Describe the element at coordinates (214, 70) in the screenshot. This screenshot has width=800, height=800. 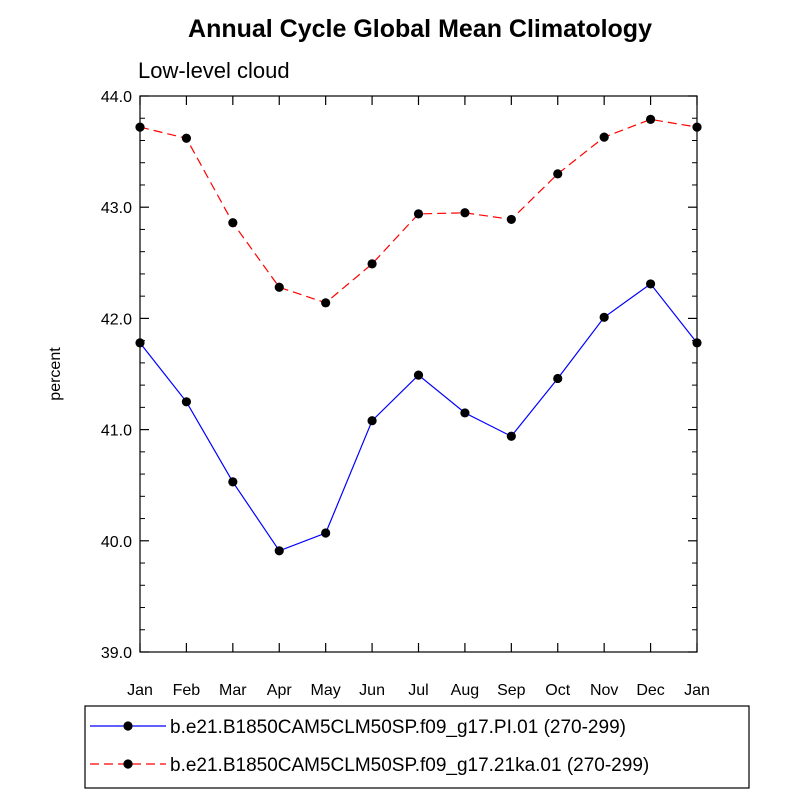
I see `chart-subtitle: Low-level cloud` at that location.